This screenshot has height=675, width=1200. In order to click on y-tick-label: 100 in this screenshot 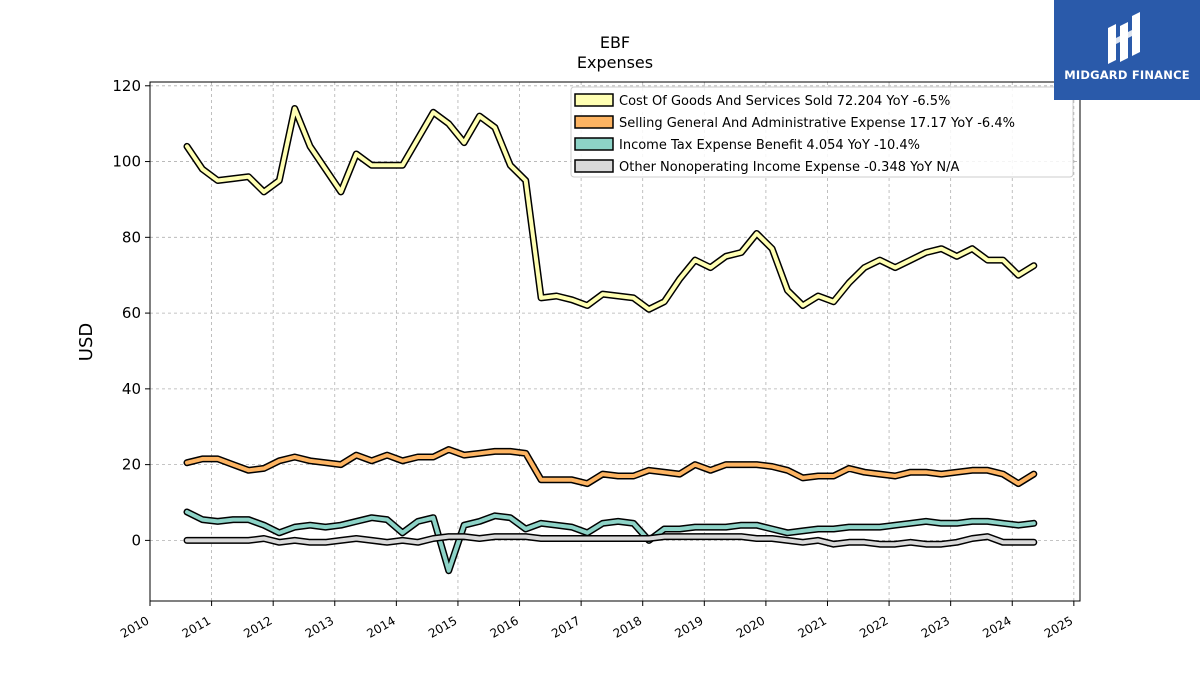, I will do `click(126, 162)`.